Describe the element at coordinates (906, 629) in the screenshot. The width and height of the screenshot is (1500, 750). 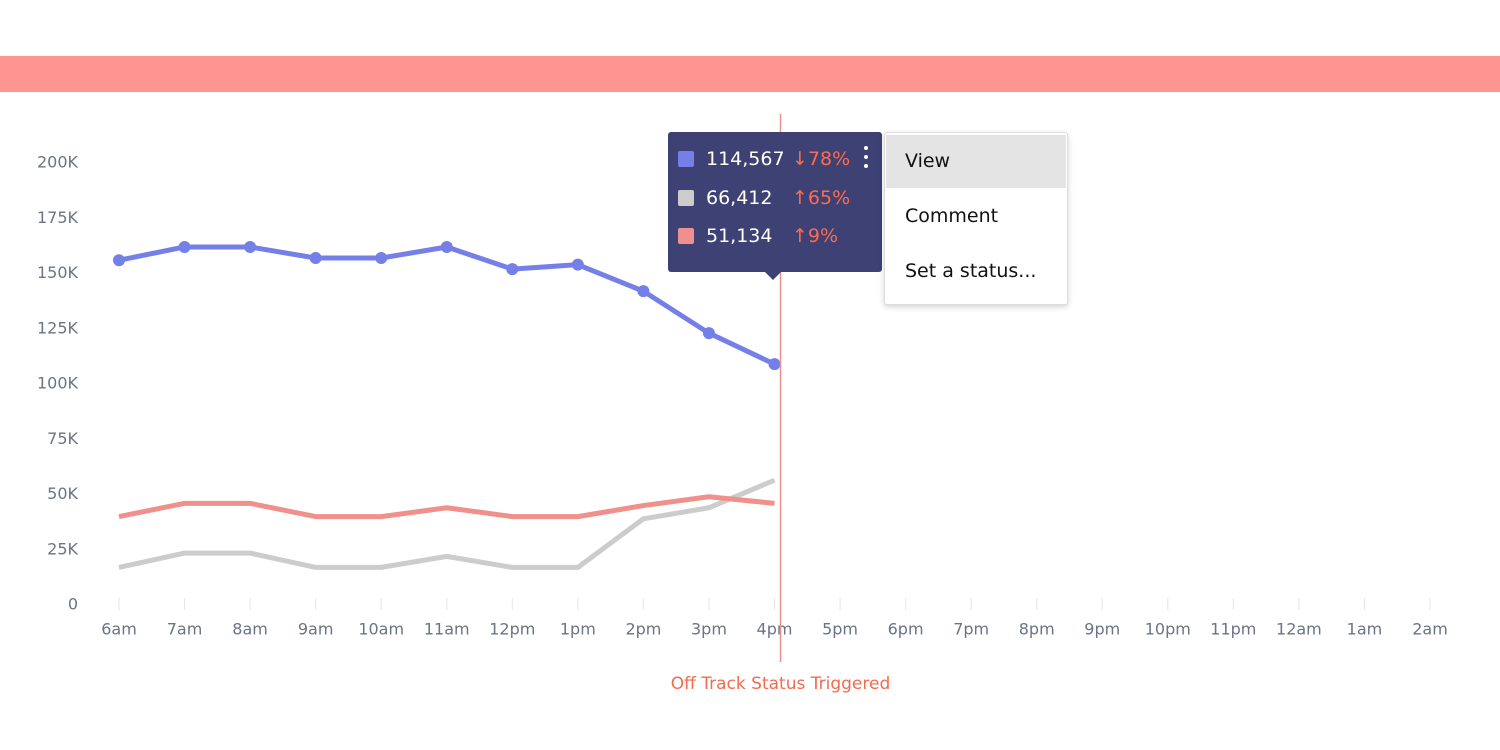
I see `x-tick-label: 6pm` at that location.